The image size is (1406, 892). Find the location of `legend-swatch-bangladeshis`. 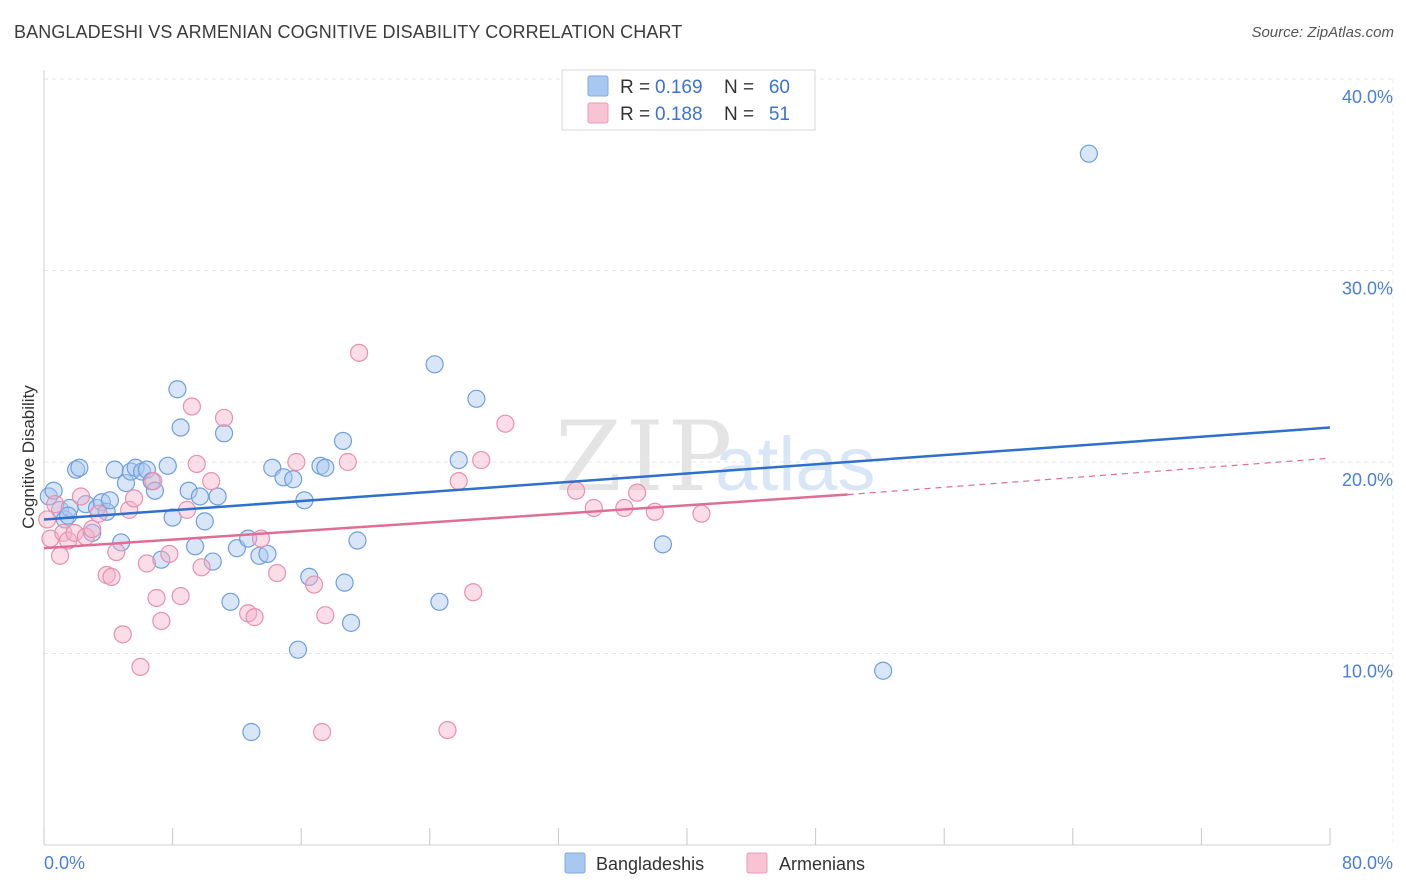

legend-swatch-bangladeshis is located at coordinates (598, 86).